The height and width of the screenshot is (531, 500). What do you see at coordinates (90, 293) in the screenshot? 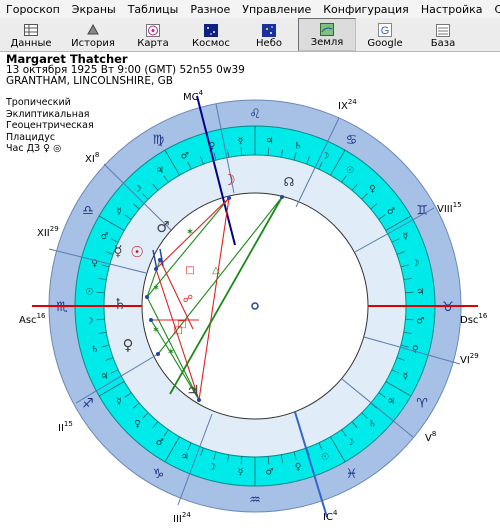
I see `decan-glyph: ☉` at bounding box center [90, 293].